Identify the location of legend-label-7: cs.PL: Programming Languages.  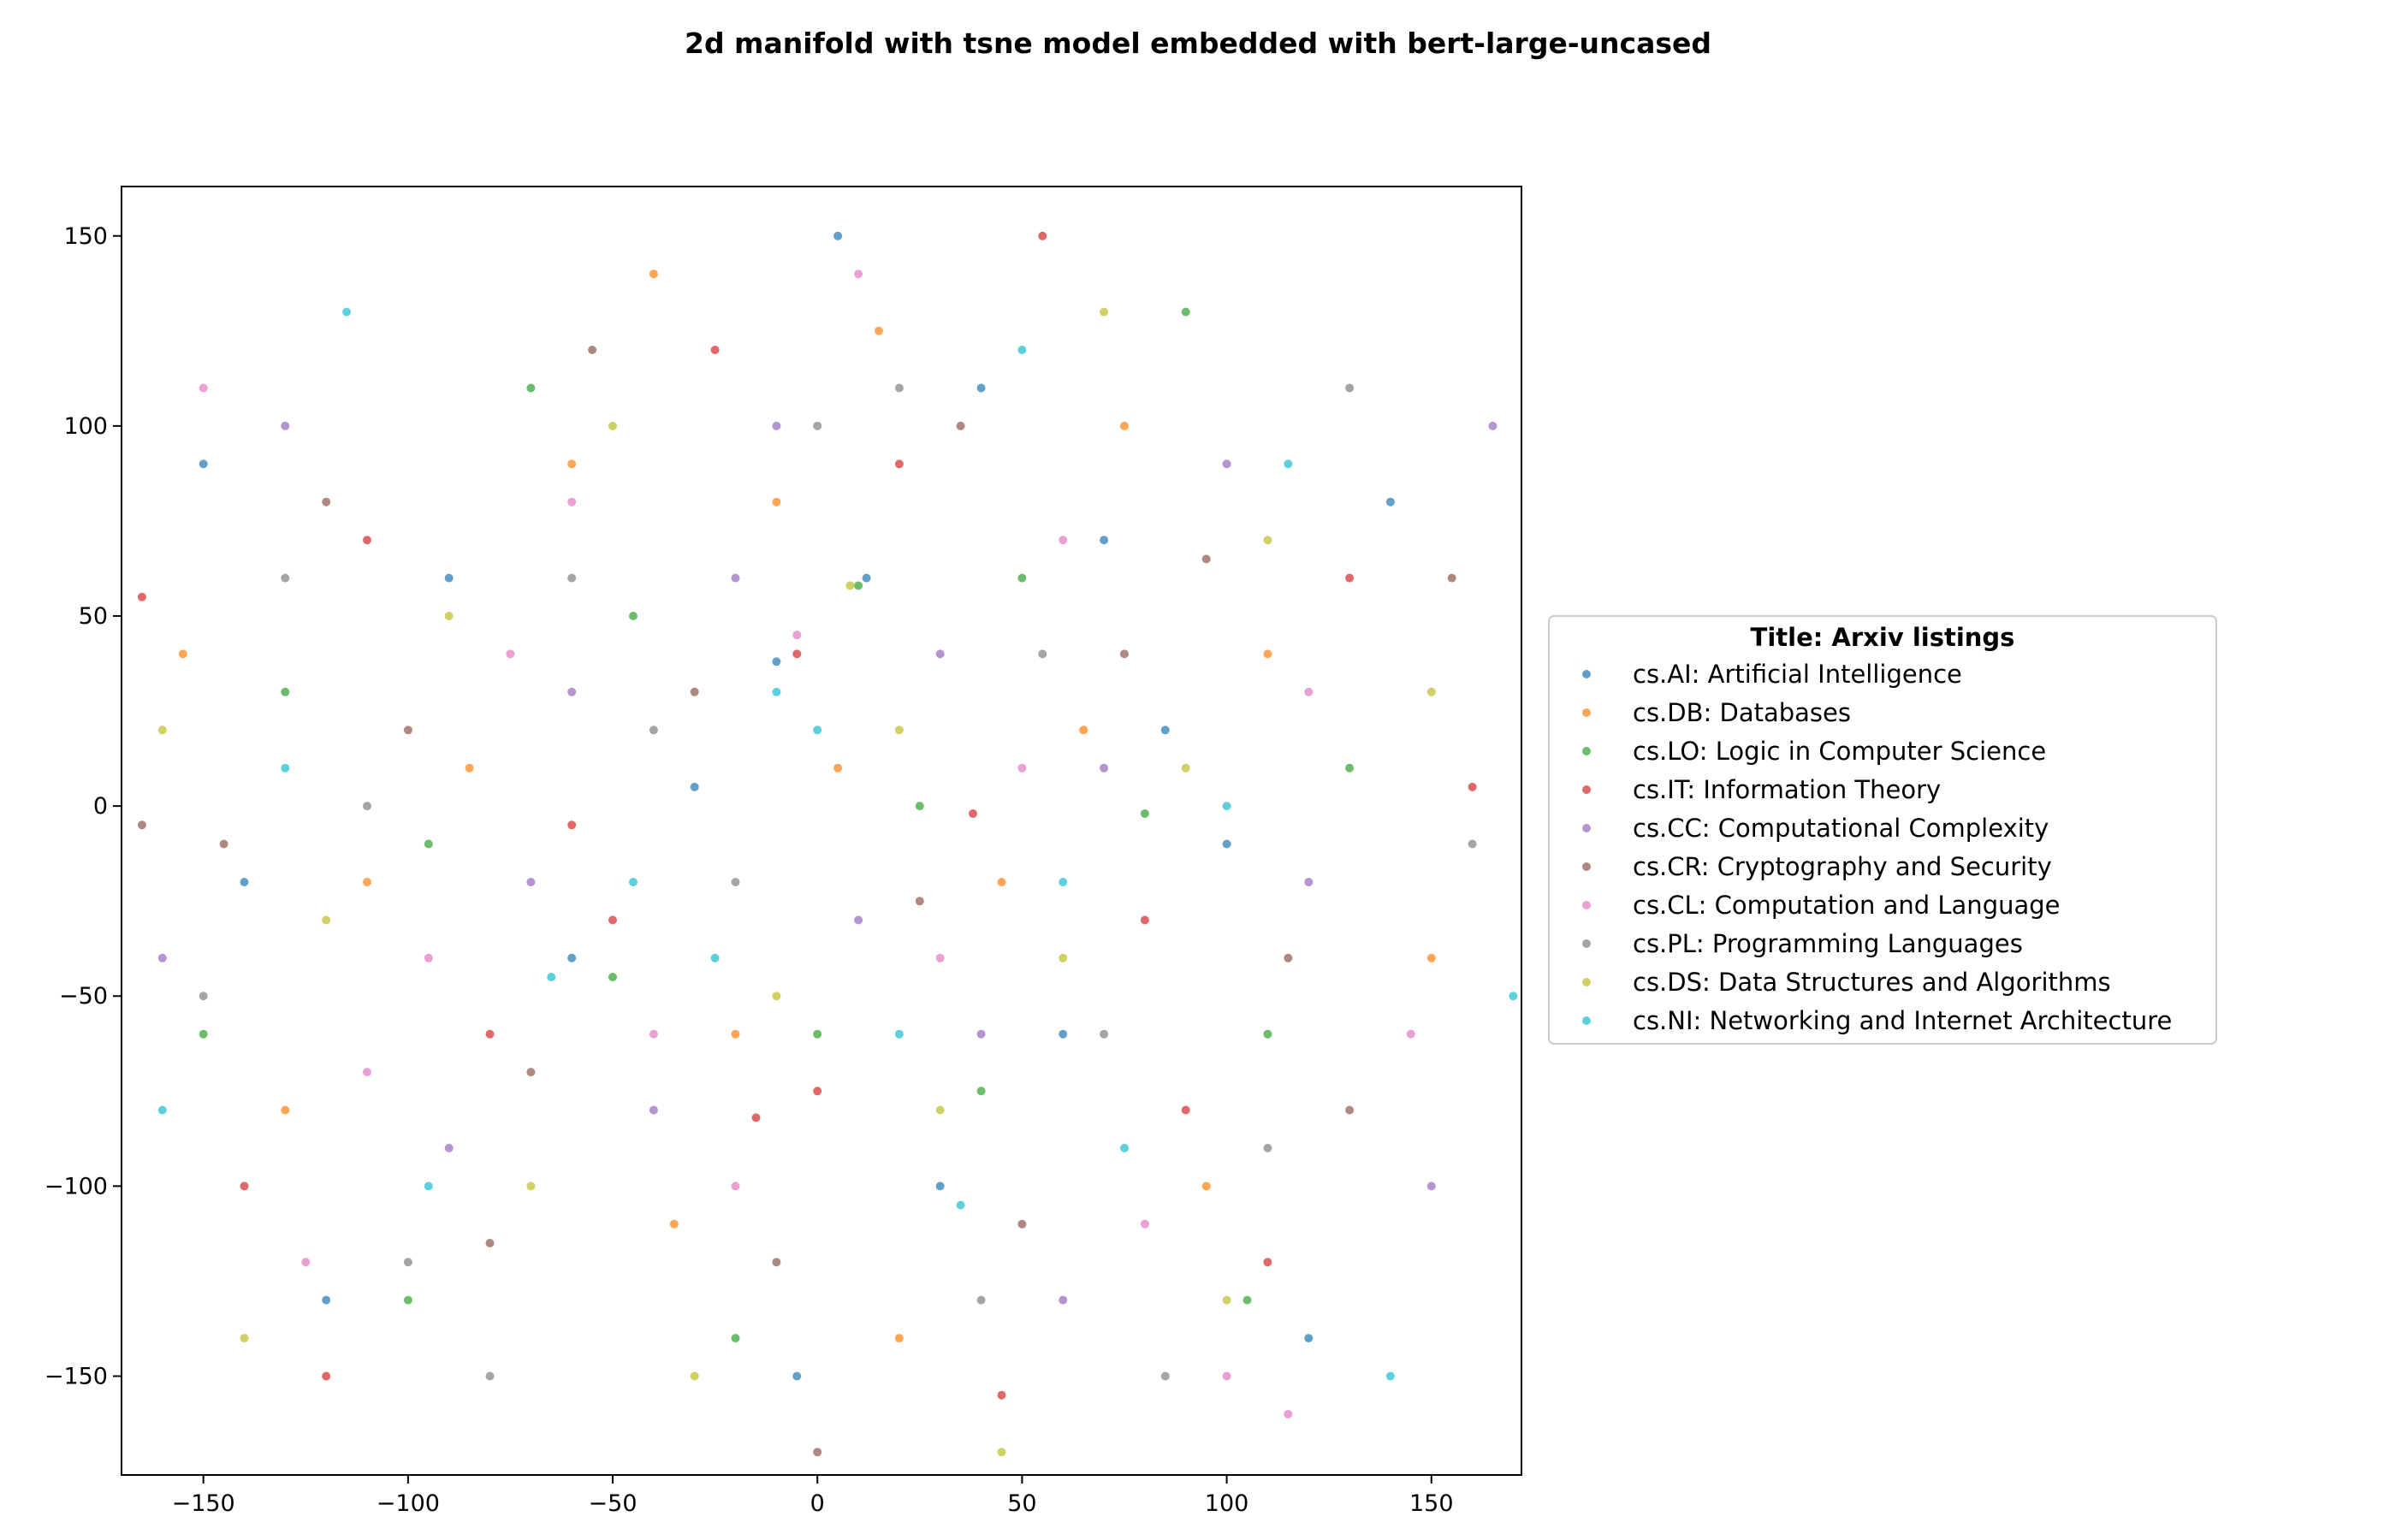
(1828, 943).